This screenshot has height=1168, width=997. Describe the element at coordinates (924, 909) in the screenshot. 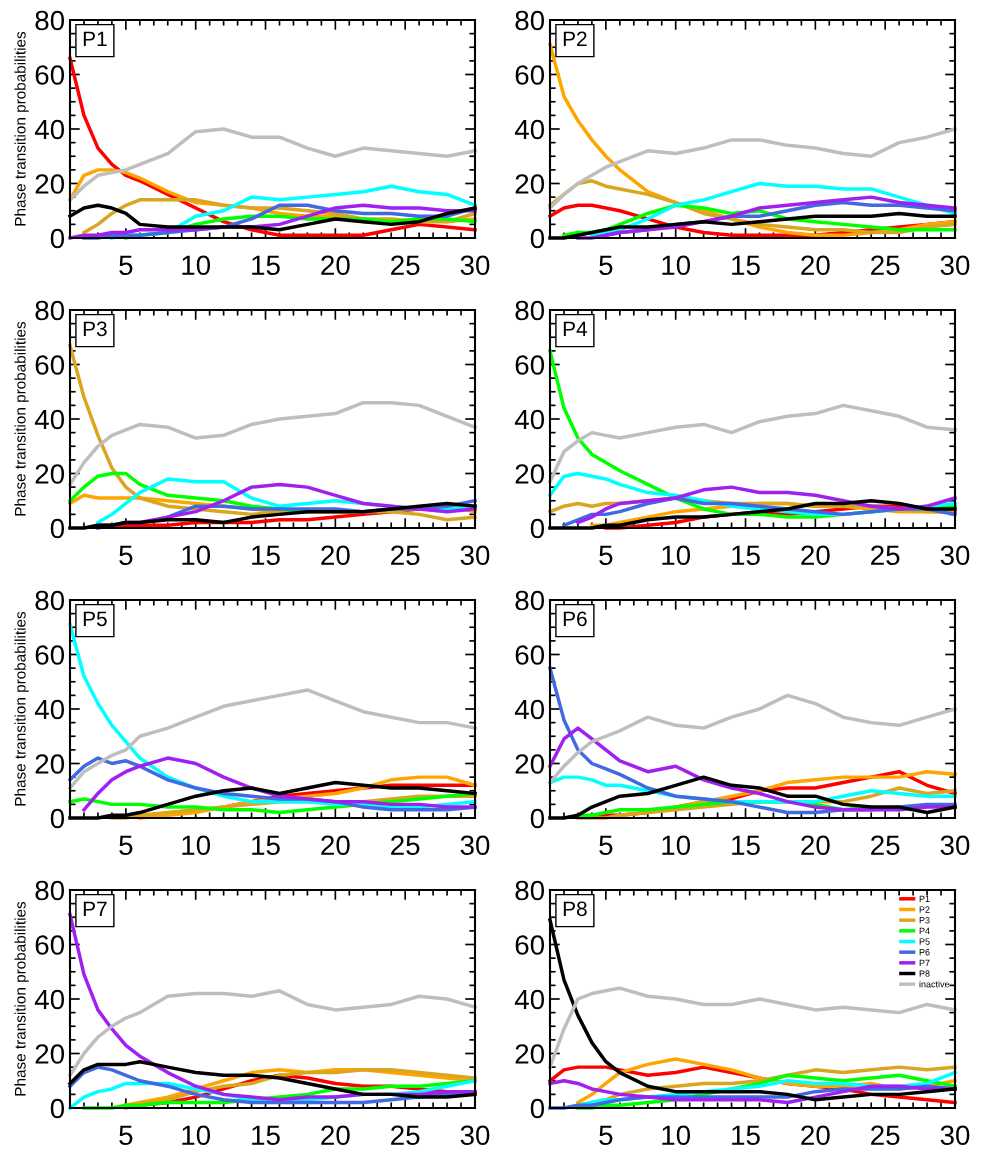

I see `legend-label: P2` at that location.